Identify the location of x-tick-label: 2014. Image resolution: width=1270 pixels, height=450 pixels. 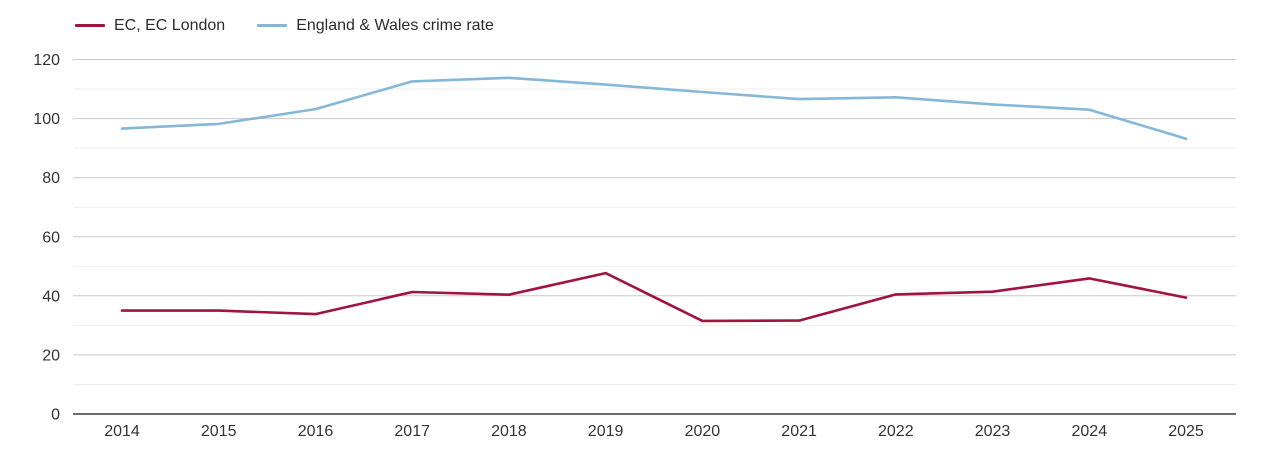
(122, 431).